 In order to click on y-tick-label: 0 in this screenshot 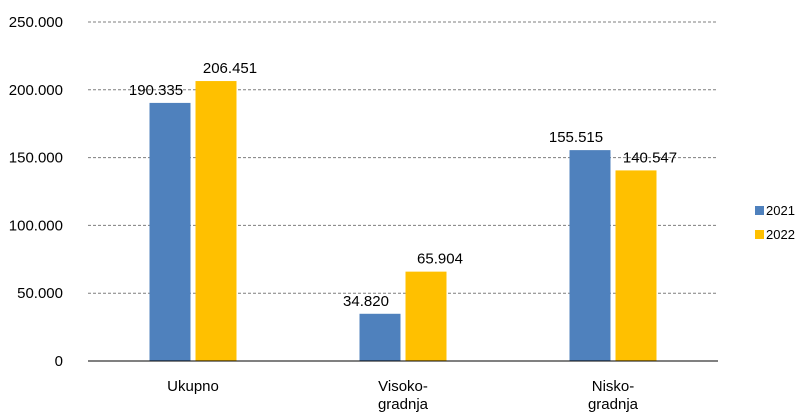, I will do `click(59, 361)`.